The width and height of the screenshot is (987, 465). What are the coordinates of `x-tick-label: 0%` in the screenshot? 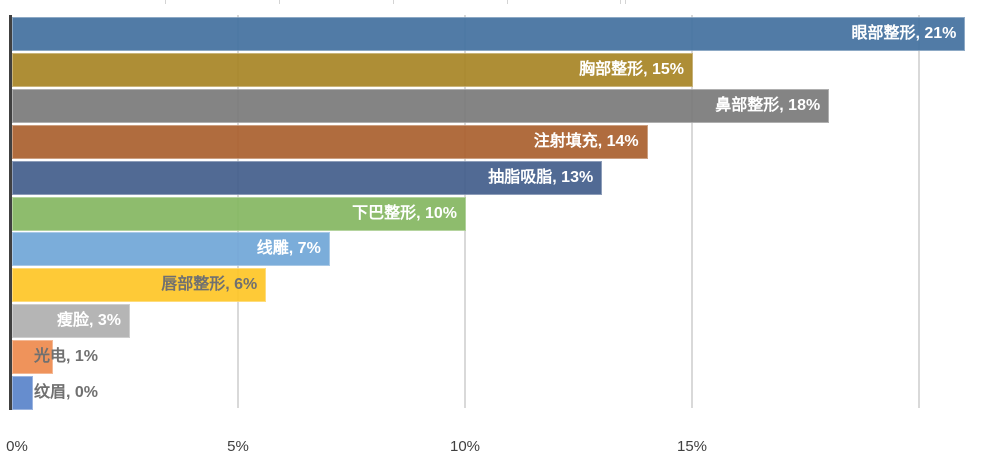 It's located at (17, 446).